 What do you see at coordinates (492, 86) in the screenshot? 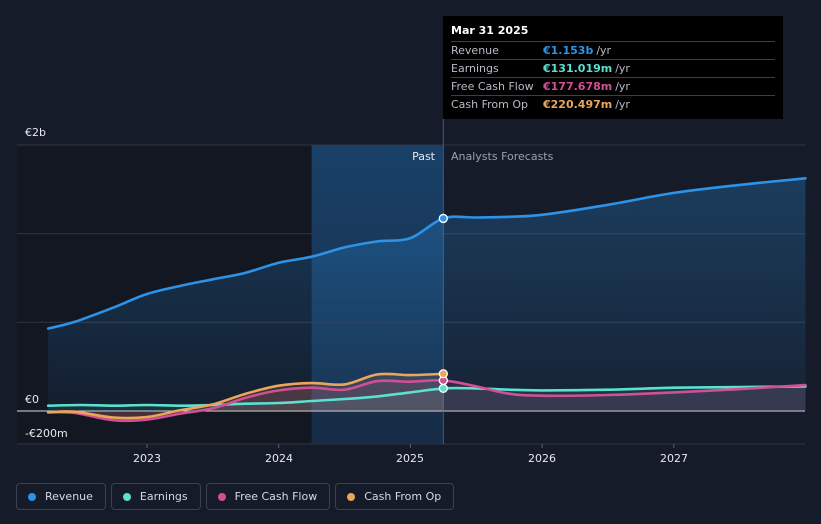
I see `tooltip-label: Free Cash Flow` at bounding box center [492, 86].